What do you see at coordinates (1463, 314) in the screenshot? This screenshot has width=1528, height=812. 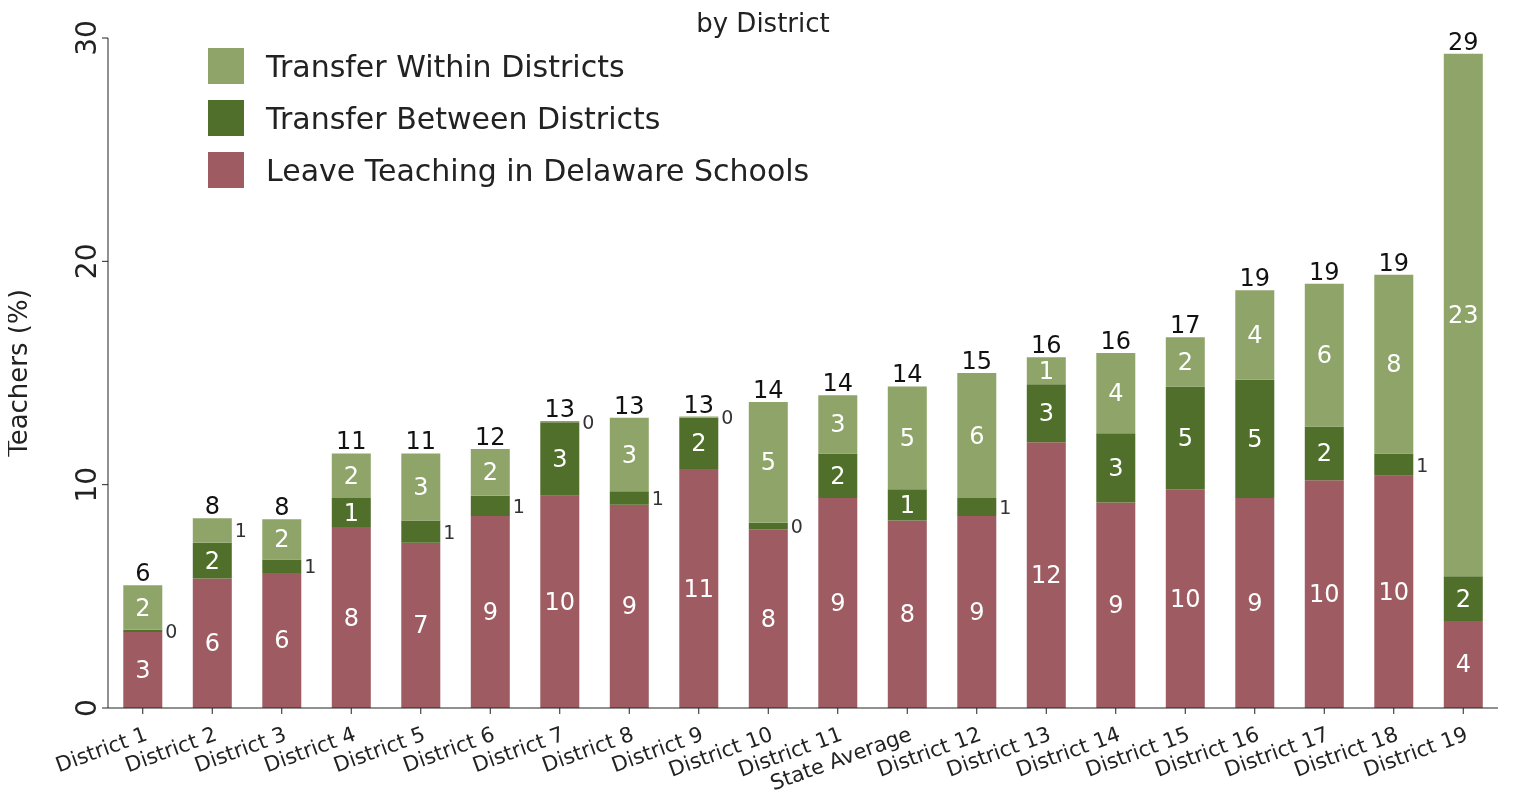 I see `data-label: 23` at bounding box center [1463, 314].